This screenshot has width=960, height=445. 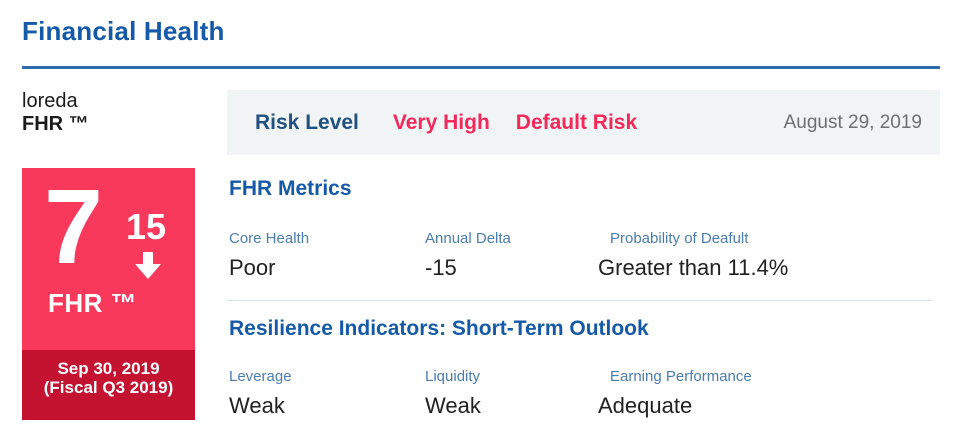 What do you see at coordinates (852, 122) in the screenshot?
I see `report-date: August 29, 2019` at bounding box center [852, 122].